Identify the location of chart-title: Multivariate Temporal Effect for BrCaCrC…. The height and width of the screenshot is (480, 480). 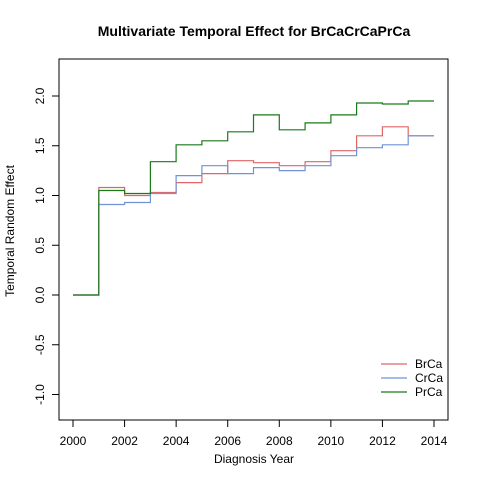
(254, 31).